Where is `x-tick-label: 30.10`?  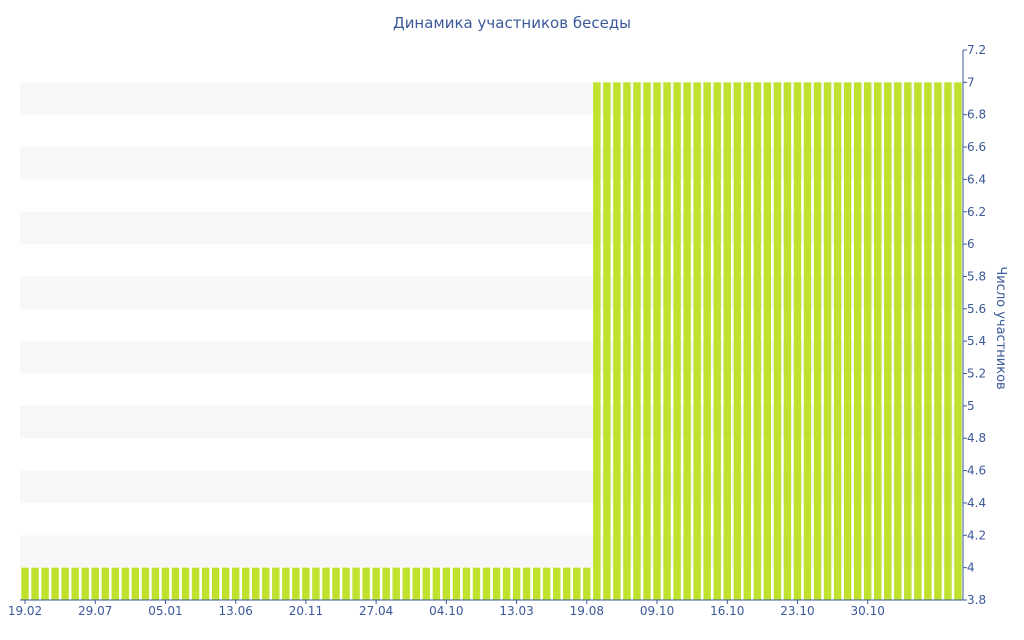 x-tick-label: 30.10 is located at coordinates (868, 611).